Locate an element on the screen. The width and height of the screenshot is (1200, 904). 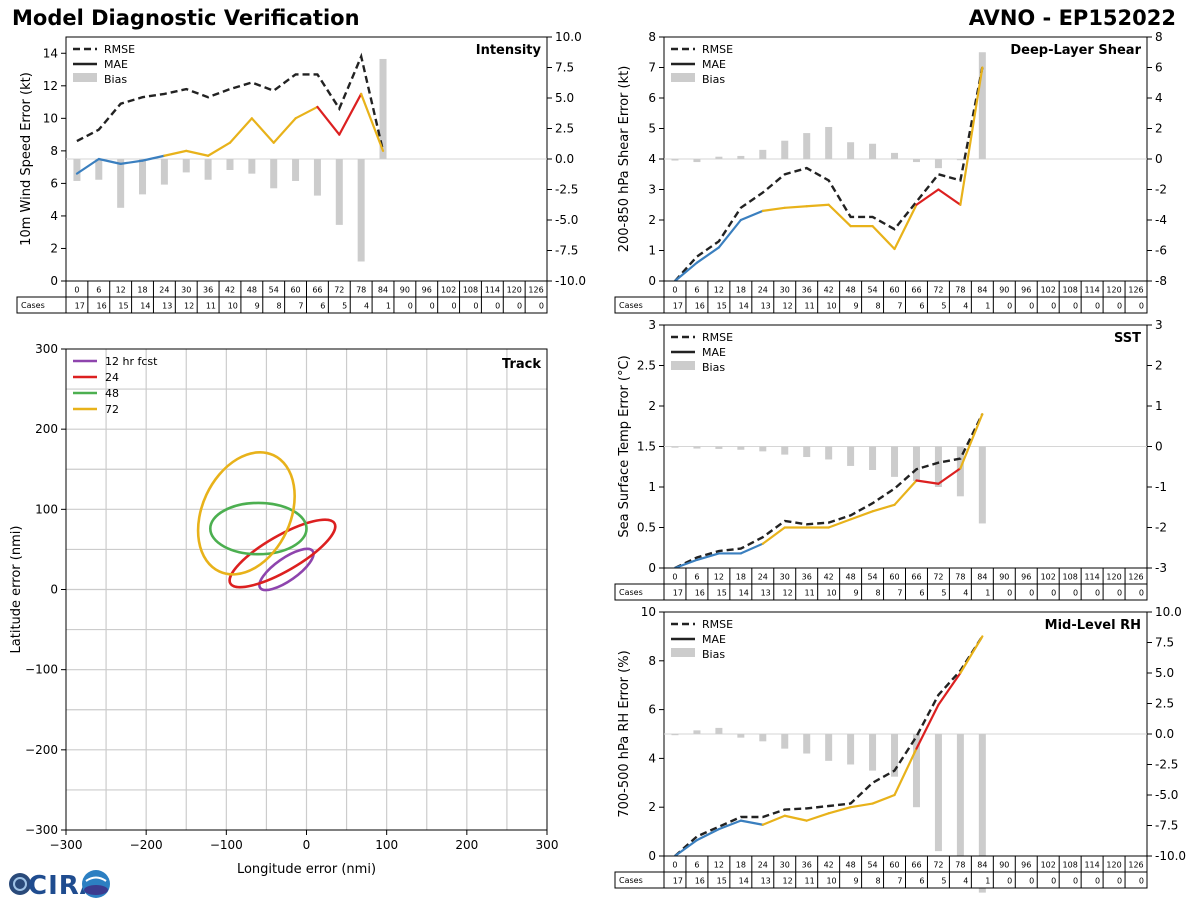
intensity-ytick-label: 2 is located at coordinates (54, 248).